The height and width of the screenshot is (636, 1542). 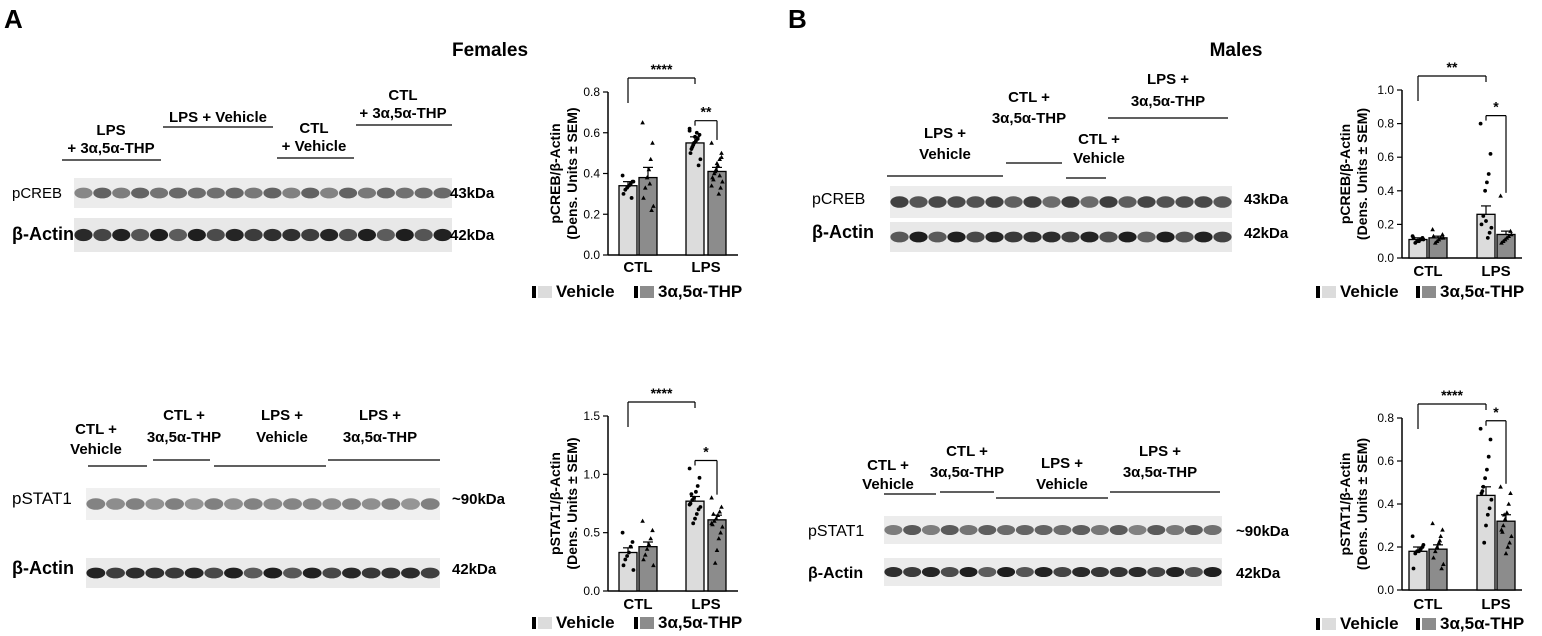 What do you see at coordinates (1345, 504) in the screenshot?
I see `y-axis-label: pSTAT1/β-Actin` at bounding box center [1345, 504].